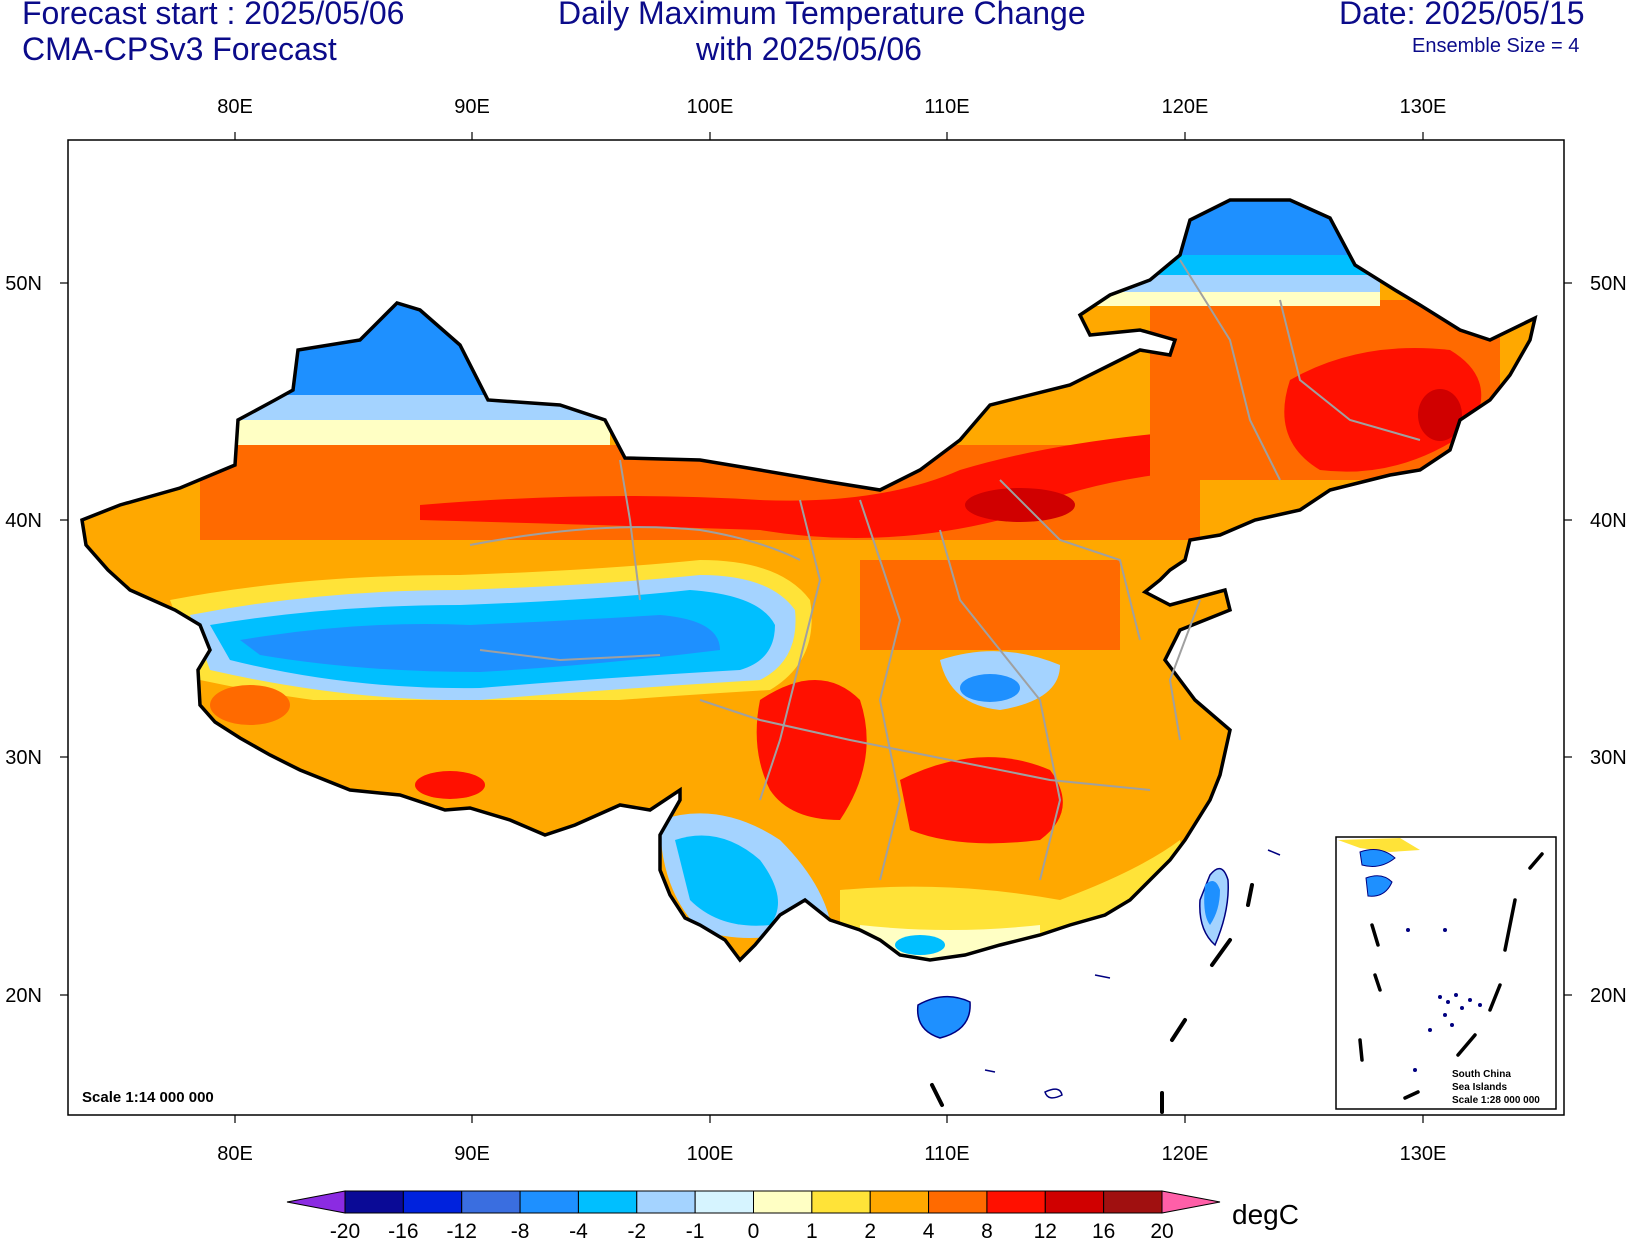  Describe the element at coordinates (1496, 1100) in the screenshot. I see `inset-label-line3: Scale 1:28 000 000` at that location.